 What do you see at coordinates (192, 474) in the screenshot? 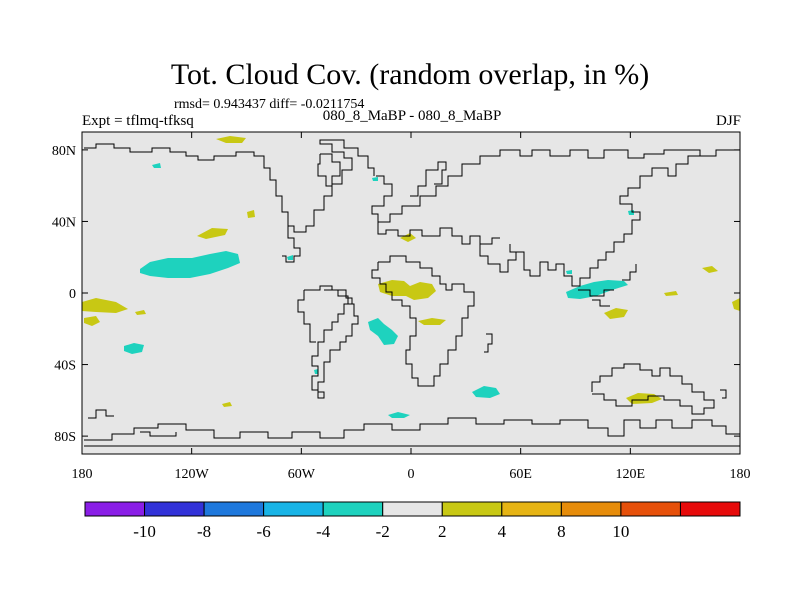
I see `lon-tick-label: 120W` at bounding box center [192, 474].